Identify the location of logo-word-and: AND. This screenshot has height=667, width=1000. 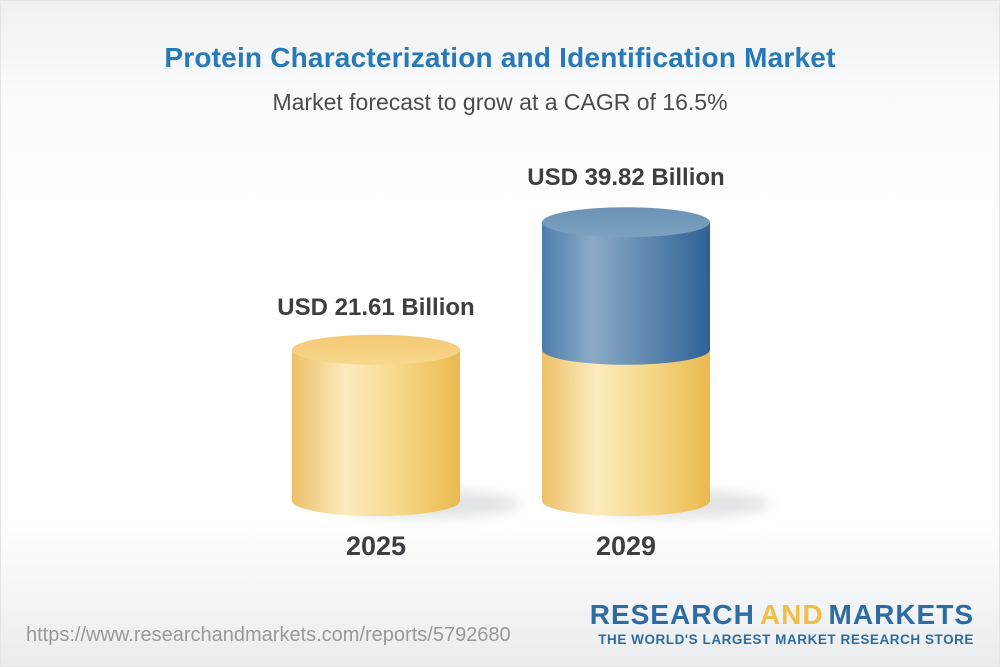
(791, 614).